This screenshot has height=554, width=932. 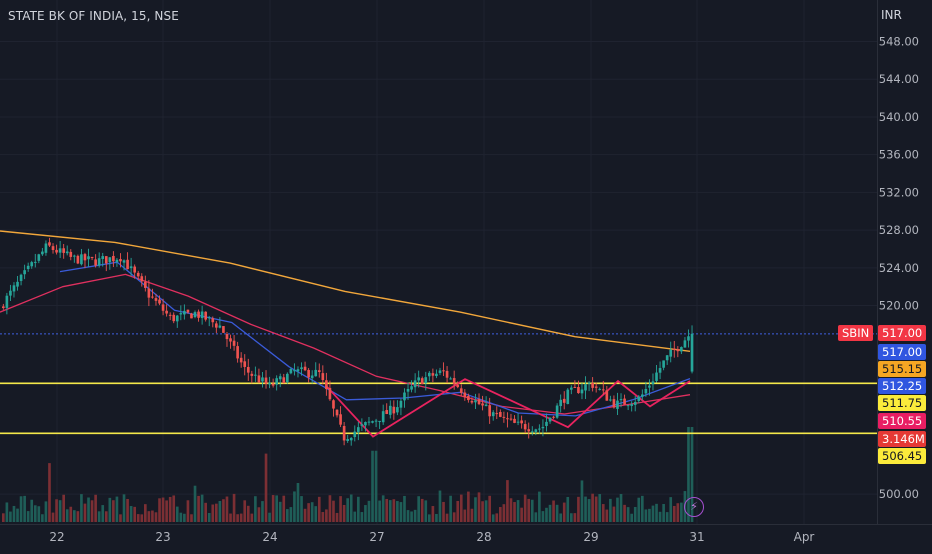 I want to click on pattern-lines, so click(x=508, y=408).